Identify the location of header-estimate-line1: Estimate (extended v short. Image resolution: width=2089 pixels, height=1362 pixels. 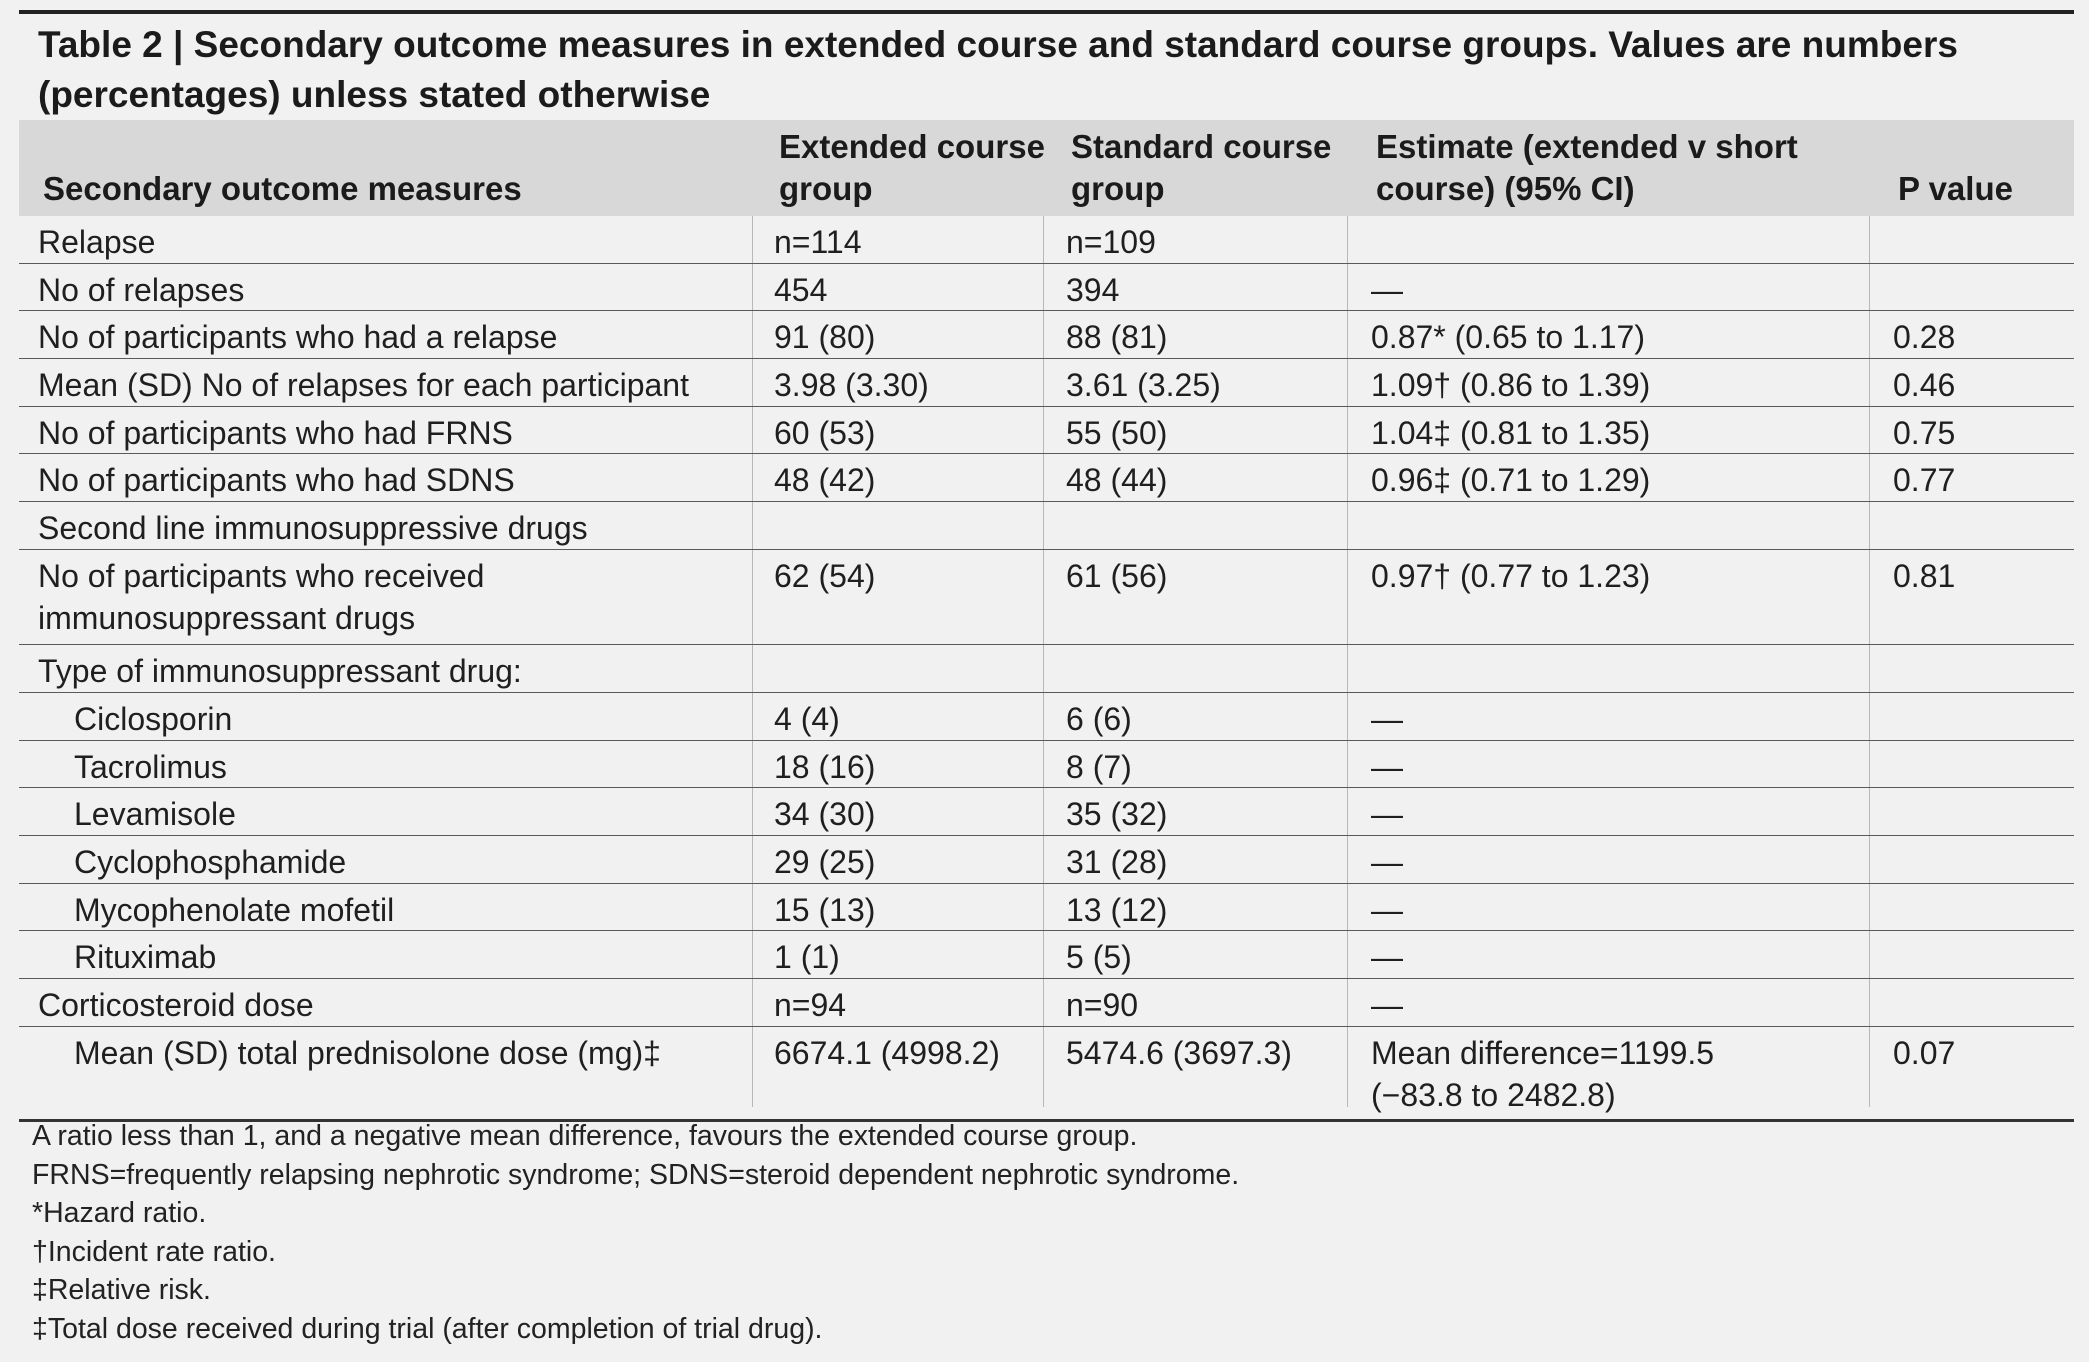
(1587, 146).